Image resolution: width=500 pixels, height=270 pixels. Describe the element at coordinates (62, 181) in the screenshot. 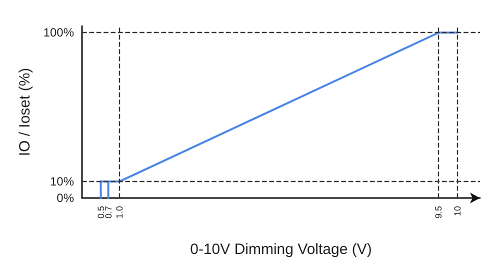

I see `y-tick-label: 10%` at that location.